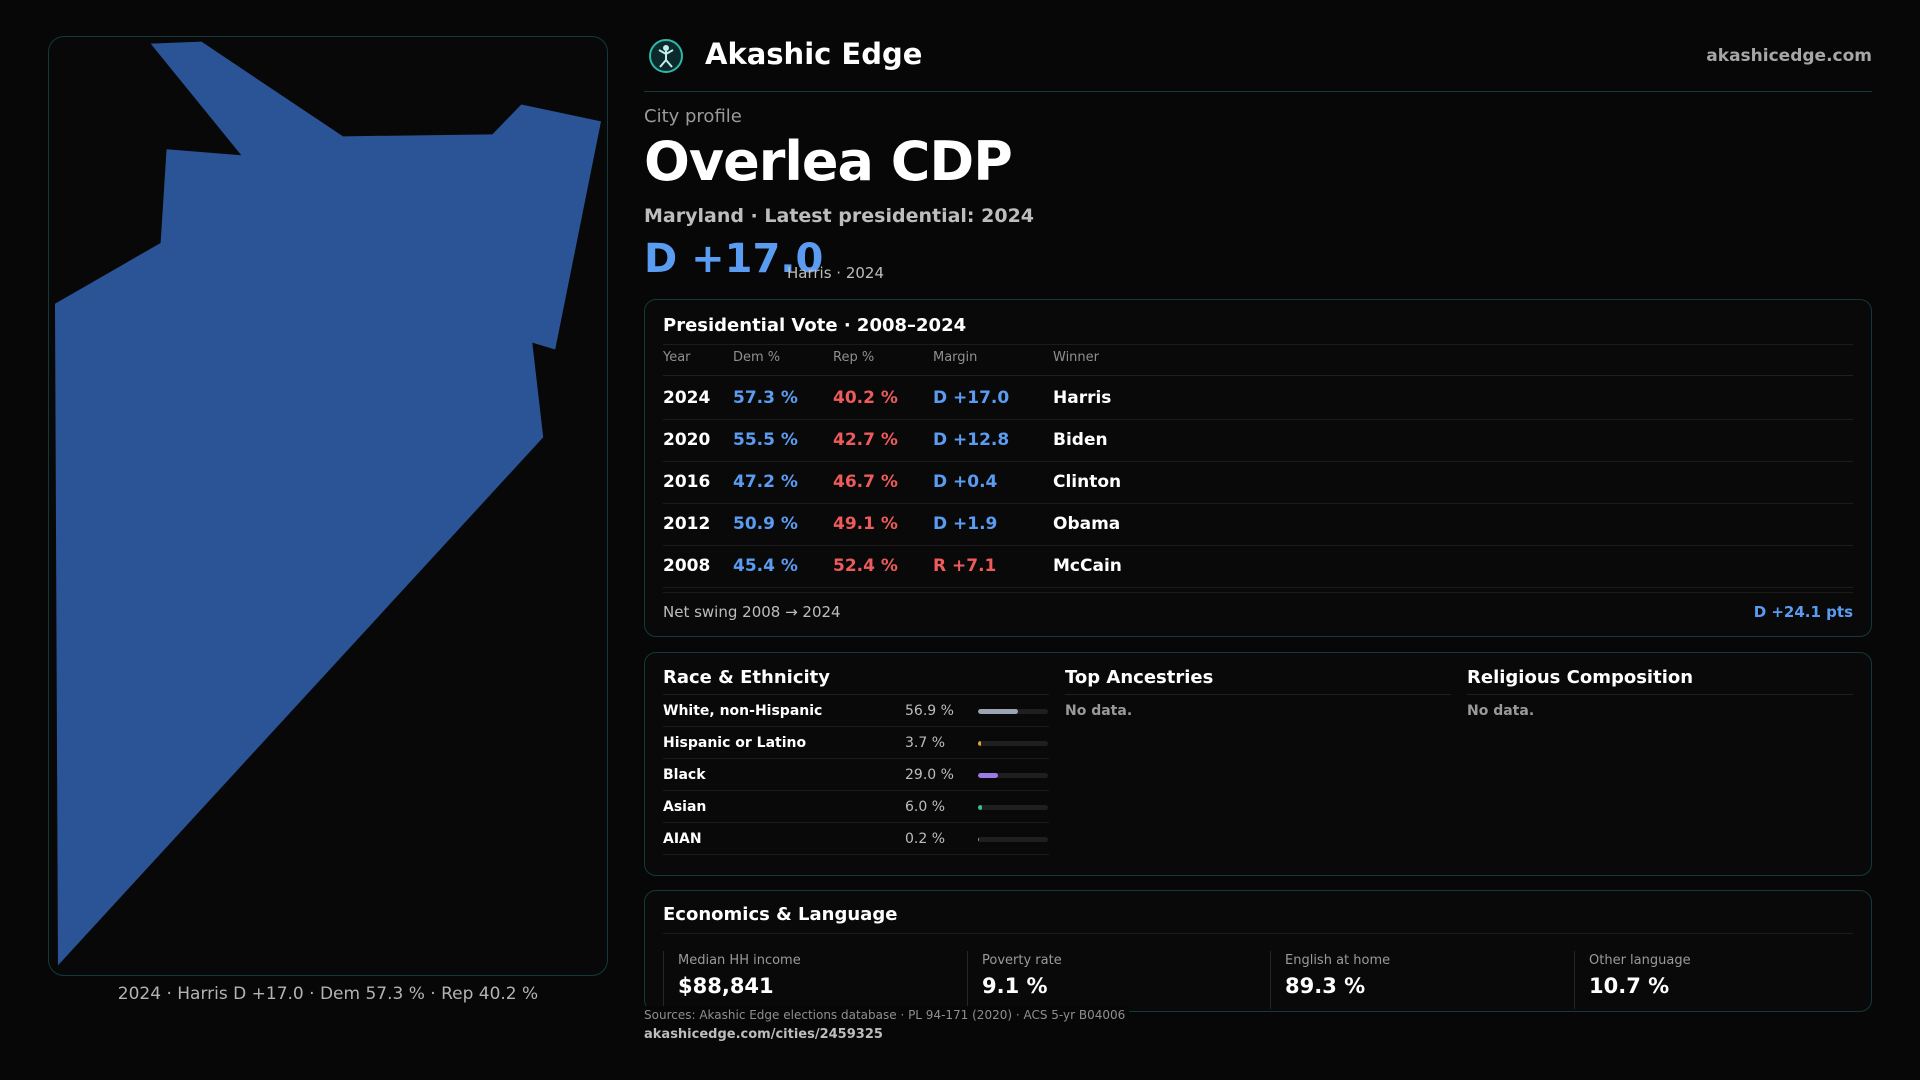 This screenshot has height=1080, width=1920. I want to click on vote-winner: Biden, so click(1080, 440).